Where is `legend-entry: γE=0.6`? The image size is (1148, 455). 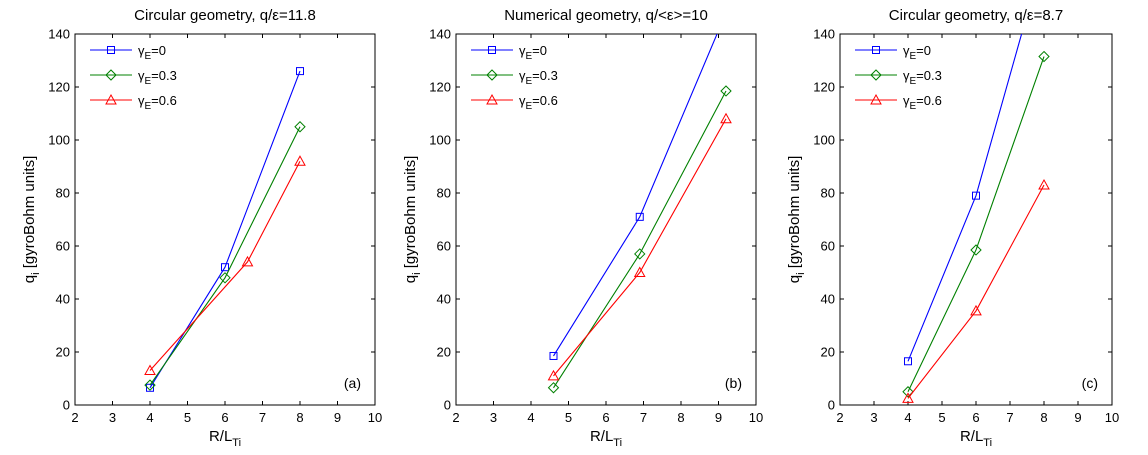
legend-entry: γE=0.6 is located at coordinates (922, 102).